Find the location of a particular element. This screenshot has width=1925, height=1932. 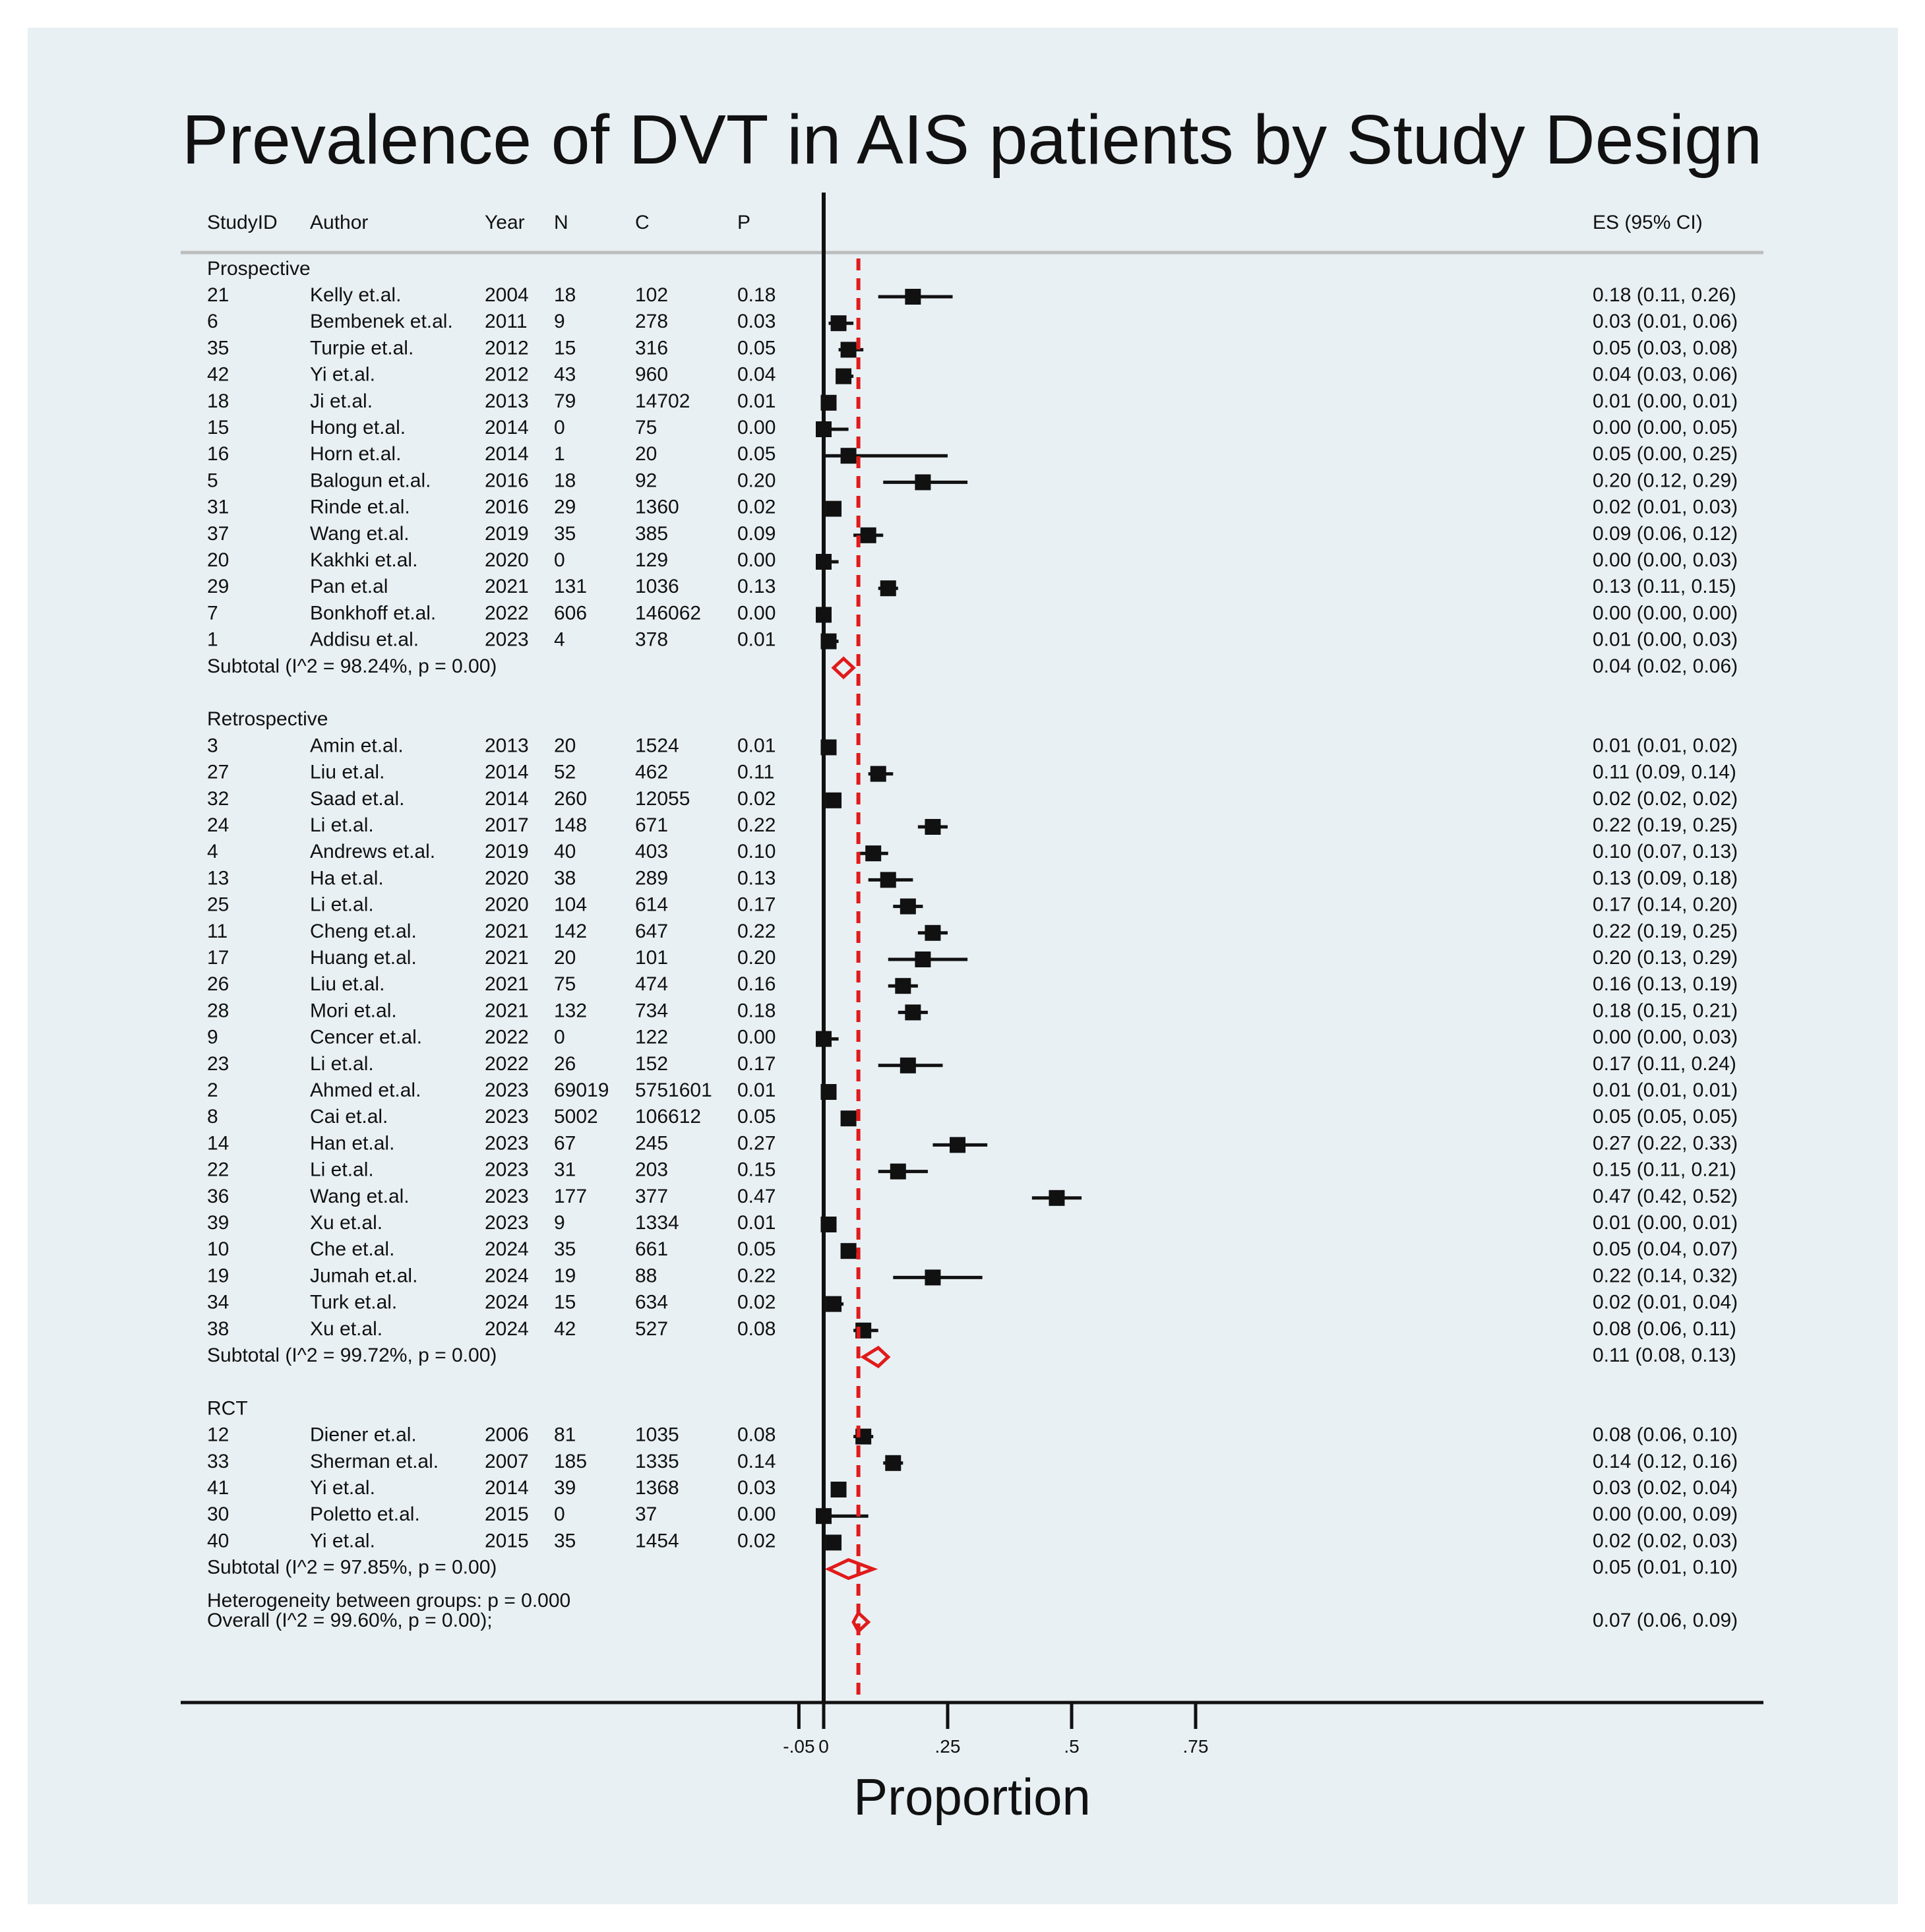

study-author: Li et.al. is located at coordinates (342, 825).